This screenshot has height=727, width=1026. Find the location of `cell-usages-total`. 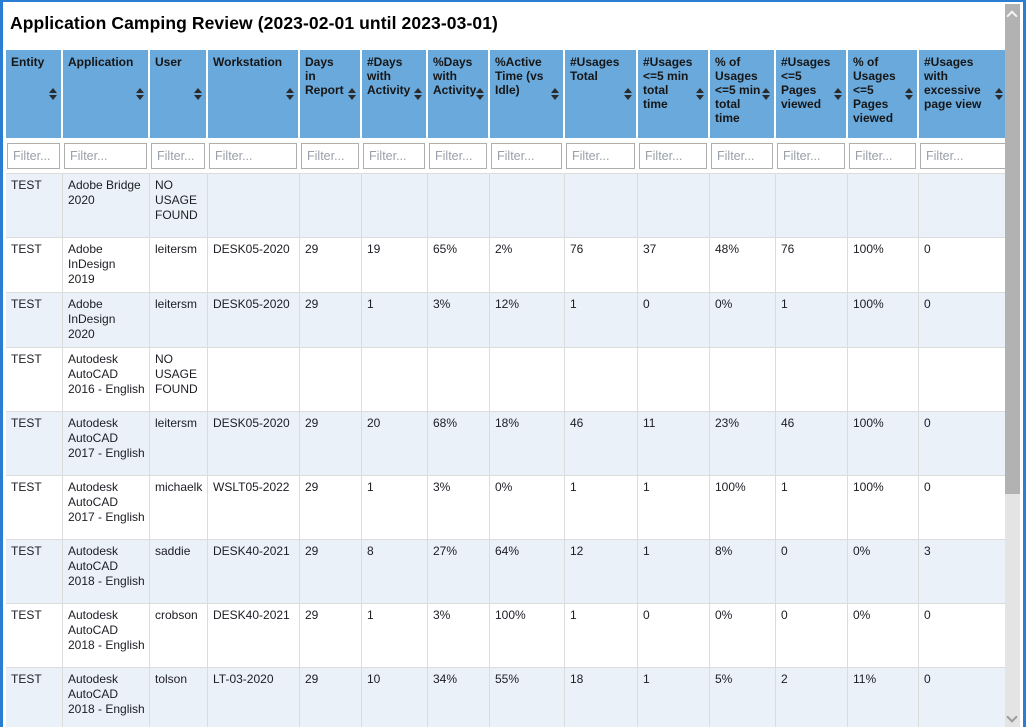

cell-usages-total is located at coordinates (601, 205).